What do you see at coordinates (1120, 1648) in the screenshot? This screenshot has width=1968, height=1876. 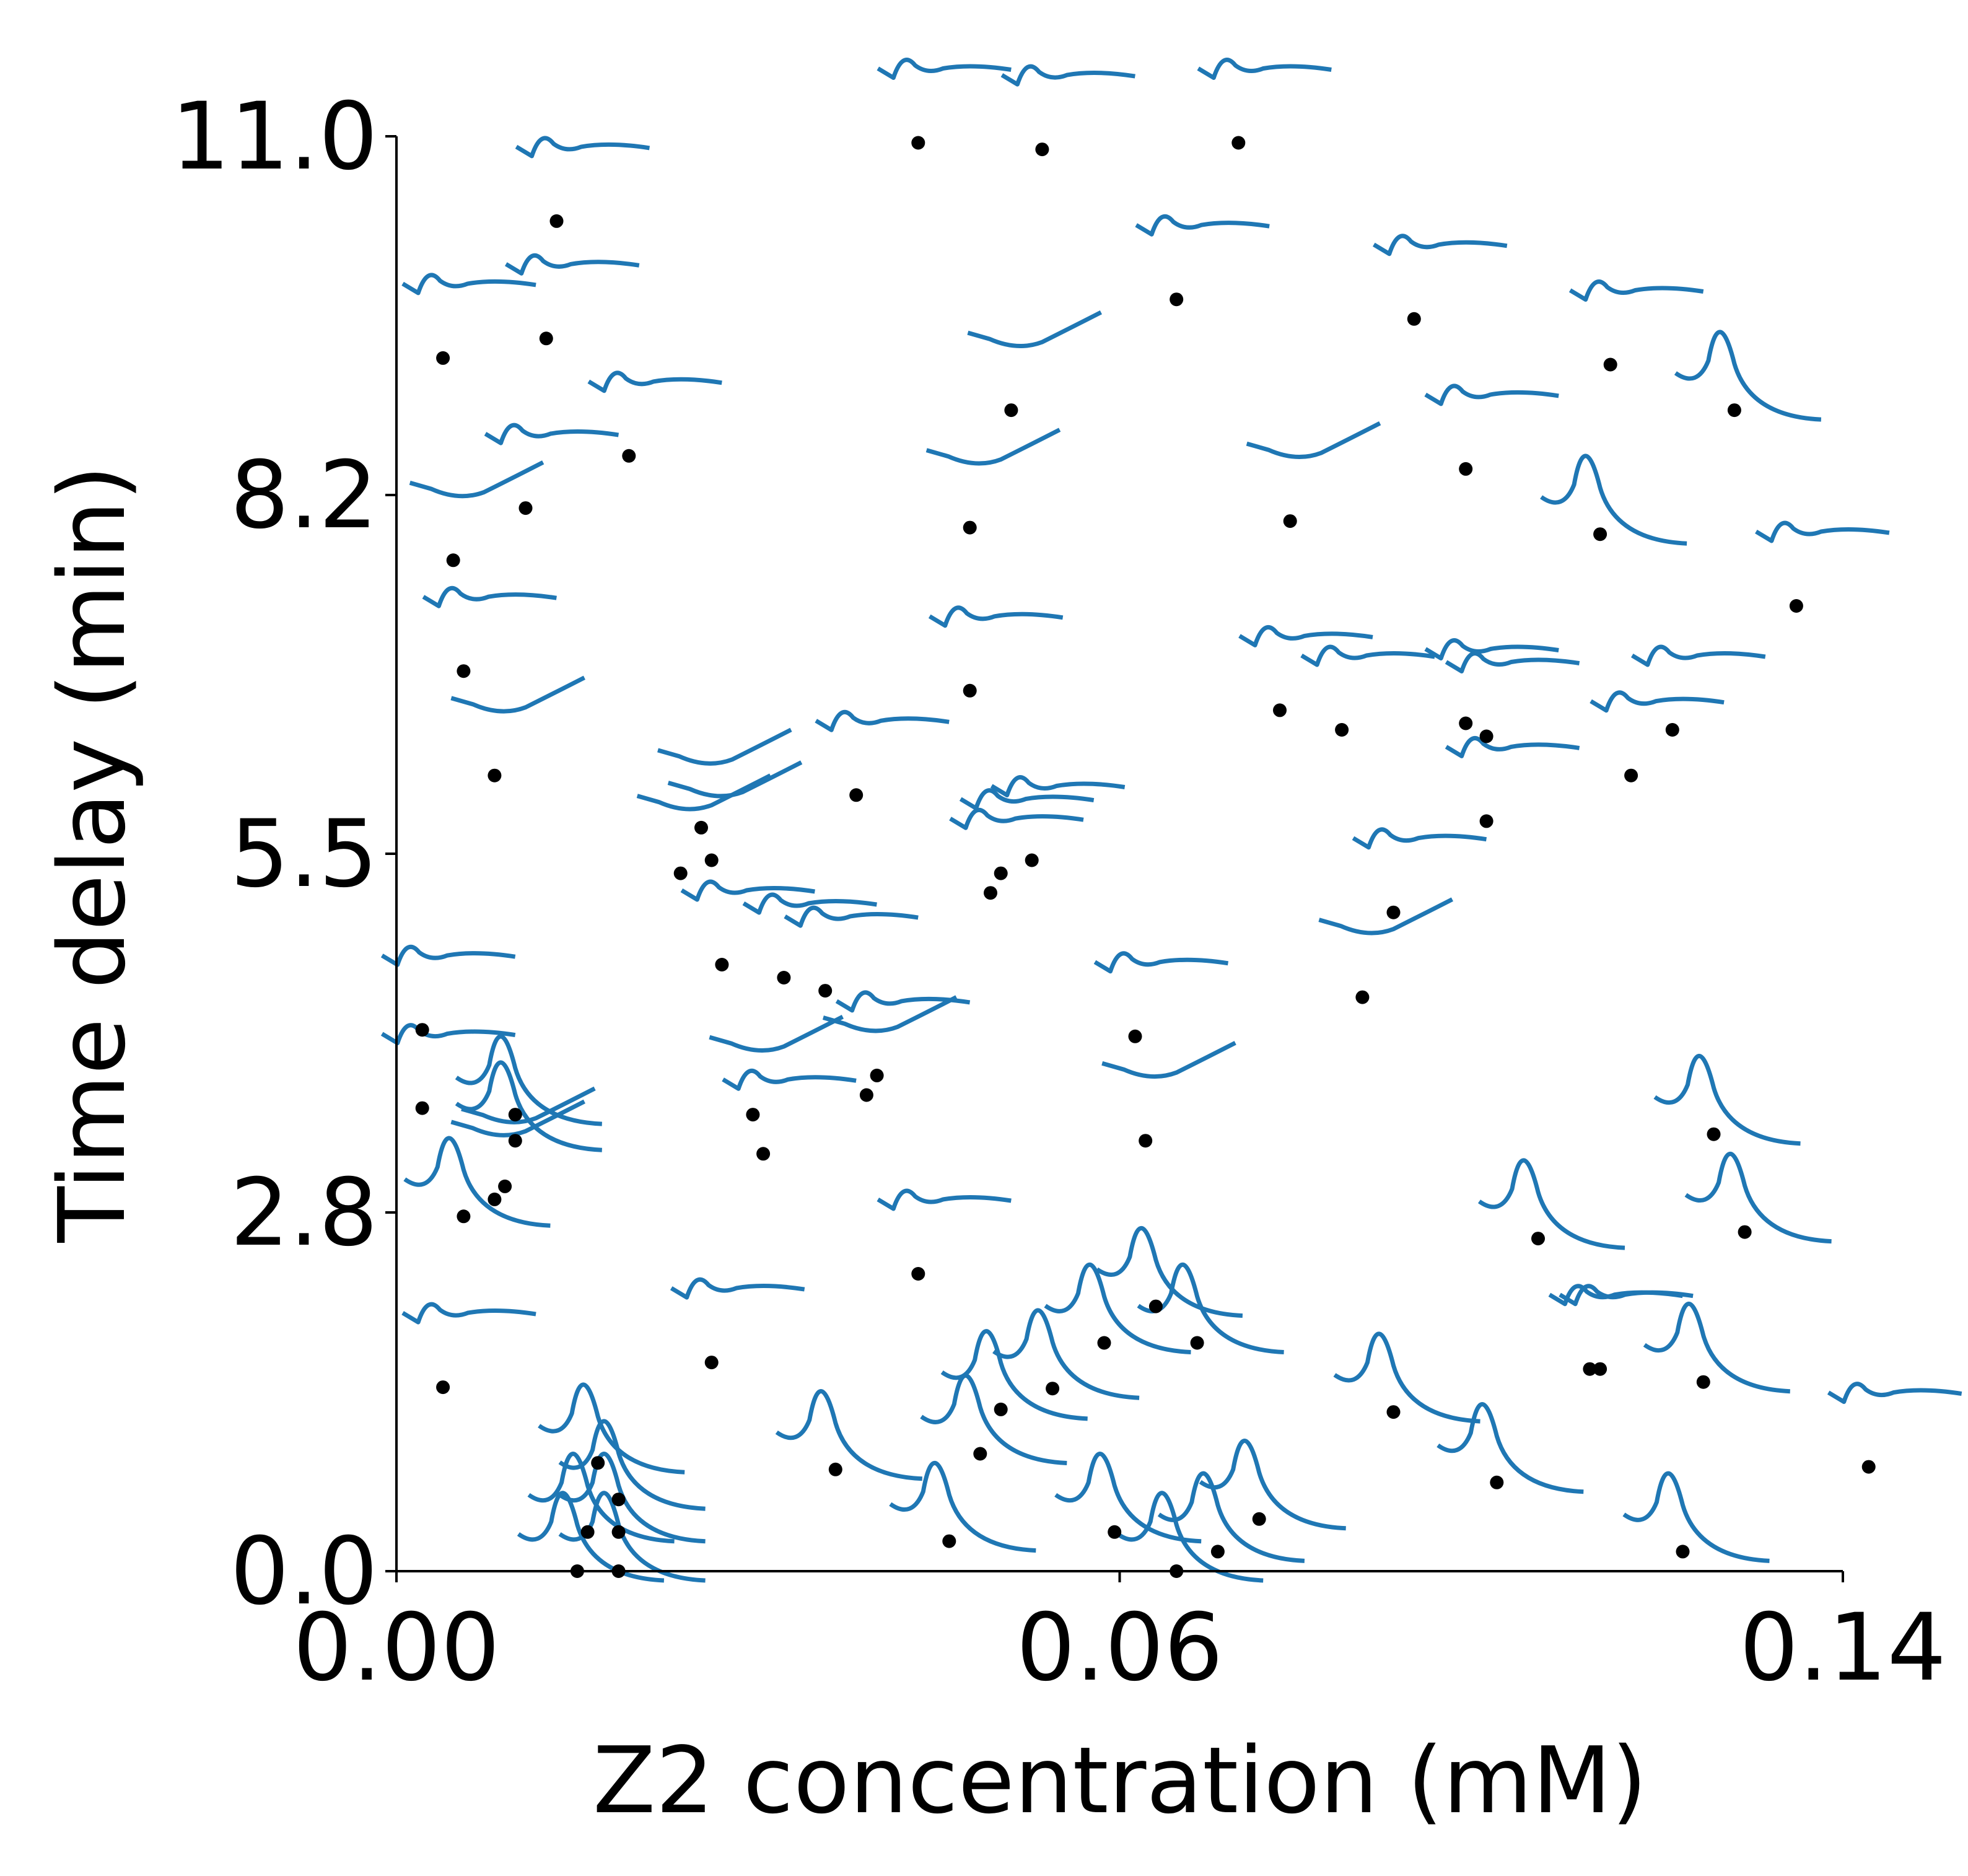 I see `x-tick-label: 0.06` at bounding box center [1120, 1648].